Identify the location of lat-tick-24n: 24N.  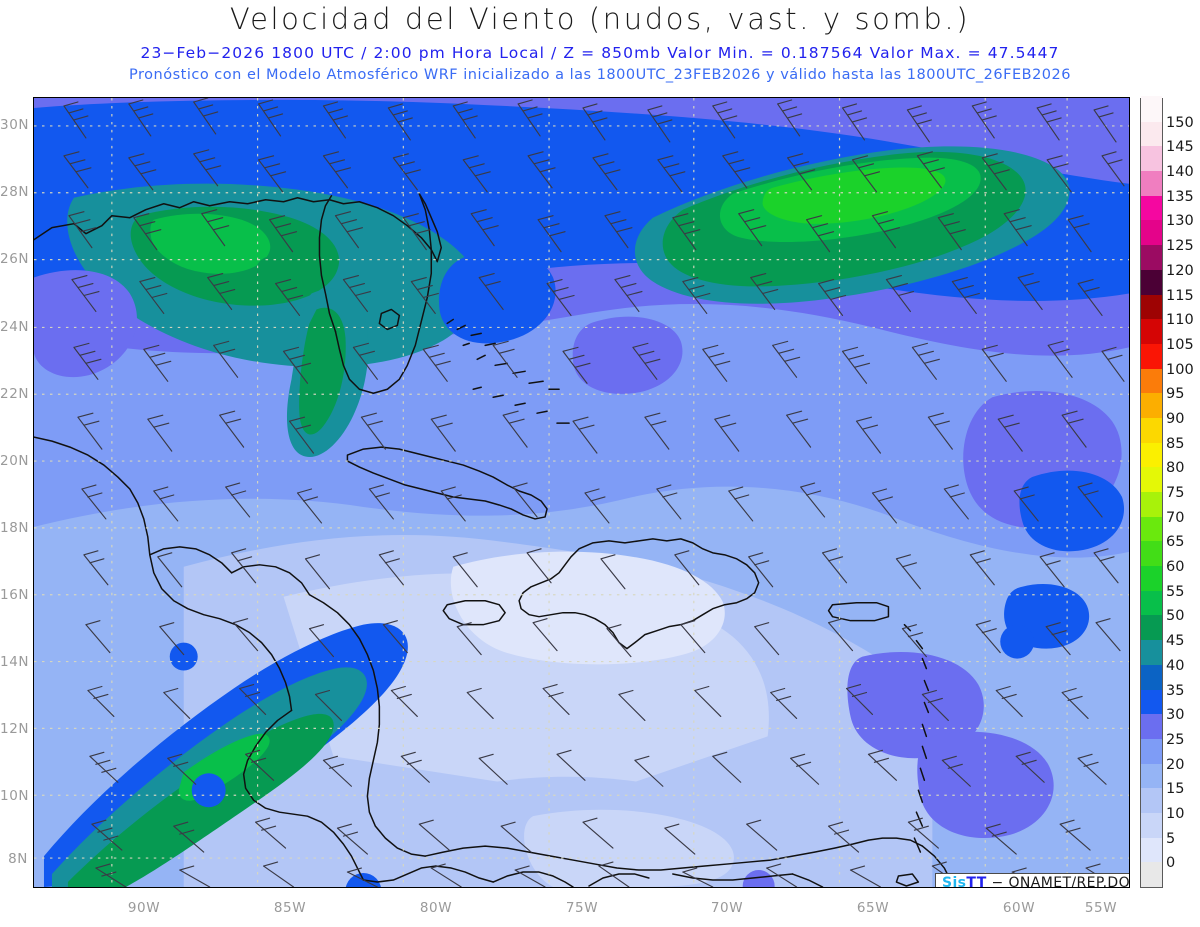
(15, 327).